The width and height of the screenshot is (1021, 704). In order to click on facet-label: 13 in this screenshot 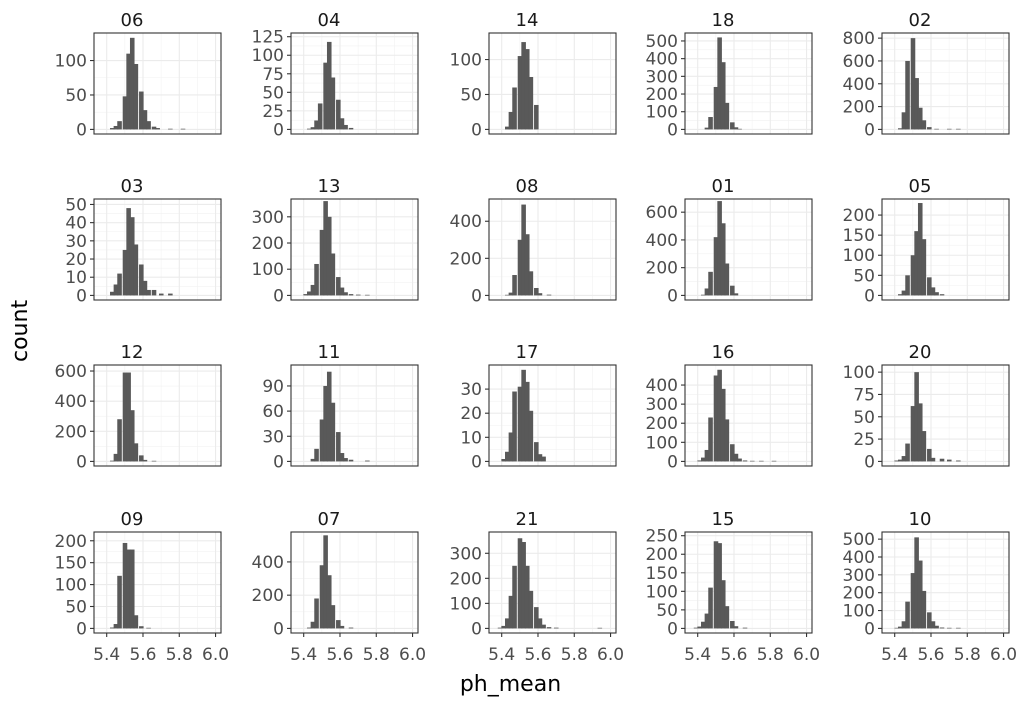, I will do `click(329, 186)`.